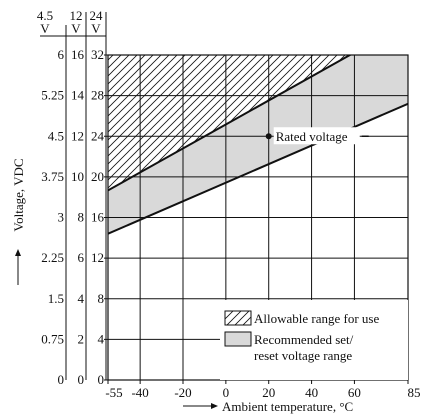  Describe the element at coordinates (226, 392) in the screenshot. I see `x-tick-label-3: 0` at that location.